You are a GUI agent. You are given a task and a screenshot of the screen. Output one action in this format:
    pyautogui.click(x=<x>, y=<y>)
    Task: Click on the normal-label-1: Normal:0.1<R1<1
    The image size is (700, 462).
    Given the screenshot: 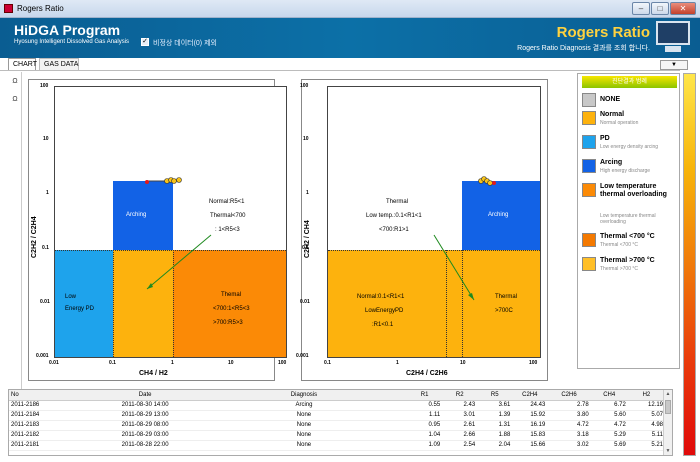 What is the action you would take?
    pyautogui.click(x=381, y=297)
    